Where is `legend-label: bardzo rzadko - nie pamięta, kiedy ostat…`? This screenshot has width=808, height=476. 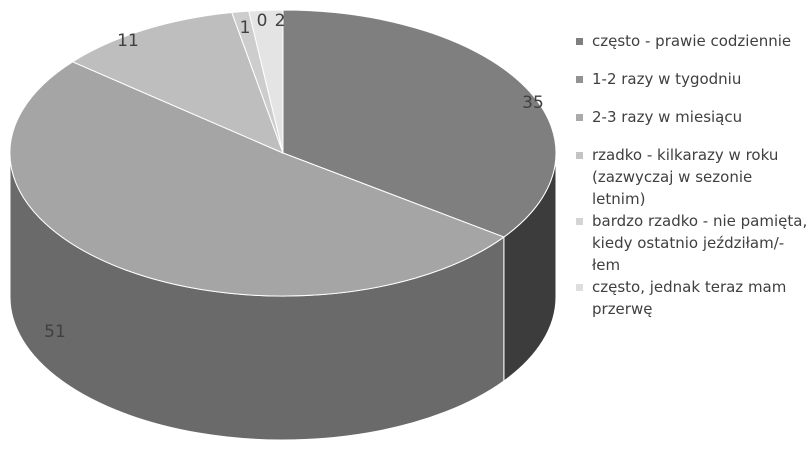
legend-label: bardzo rzadko - nie pamięta, kiedy ostat… is located at coordinates (700, 243).